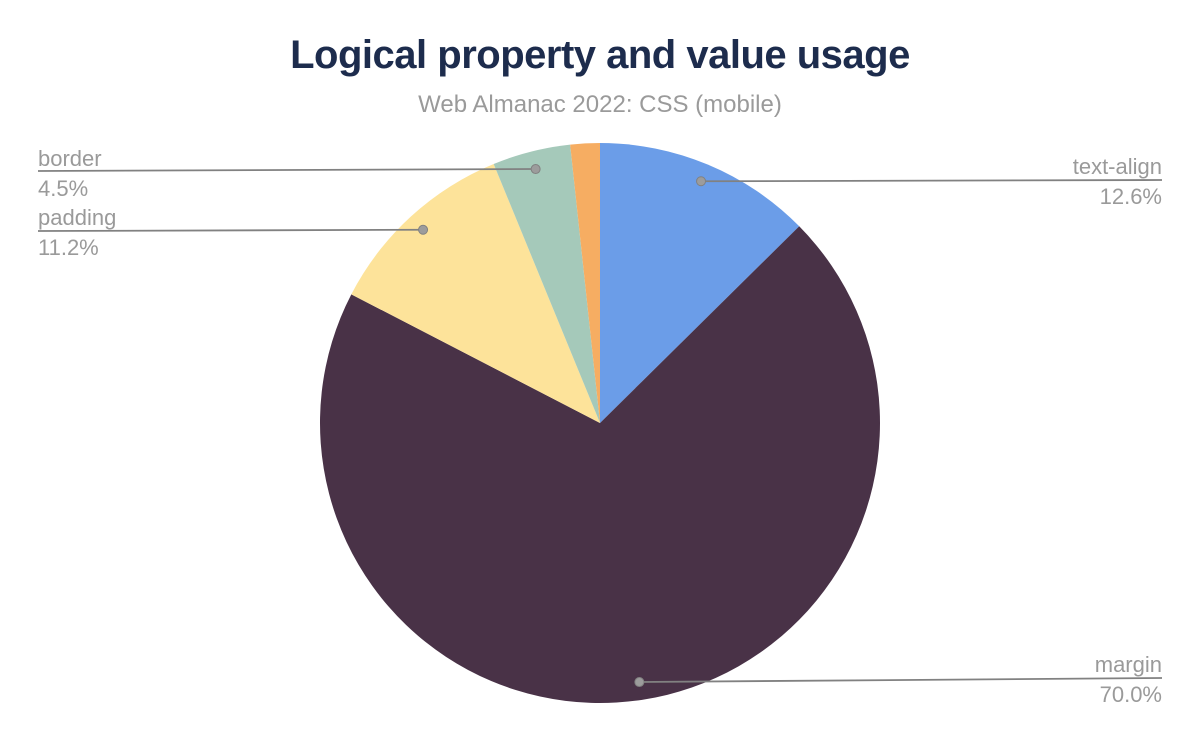  Describe the element at coordinates (63, 188) in the screenshot. I see `slice-label-value: 4.5%` at that location.